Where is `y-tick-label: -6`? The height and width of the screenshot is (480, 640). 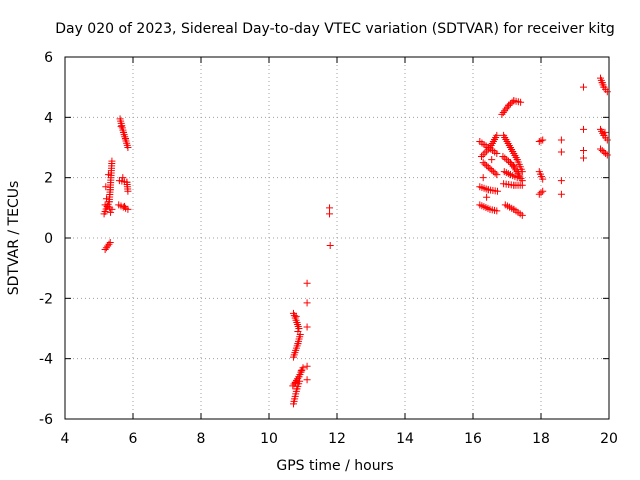 y-tick-label: -6 is located at coordinates (46, 420).